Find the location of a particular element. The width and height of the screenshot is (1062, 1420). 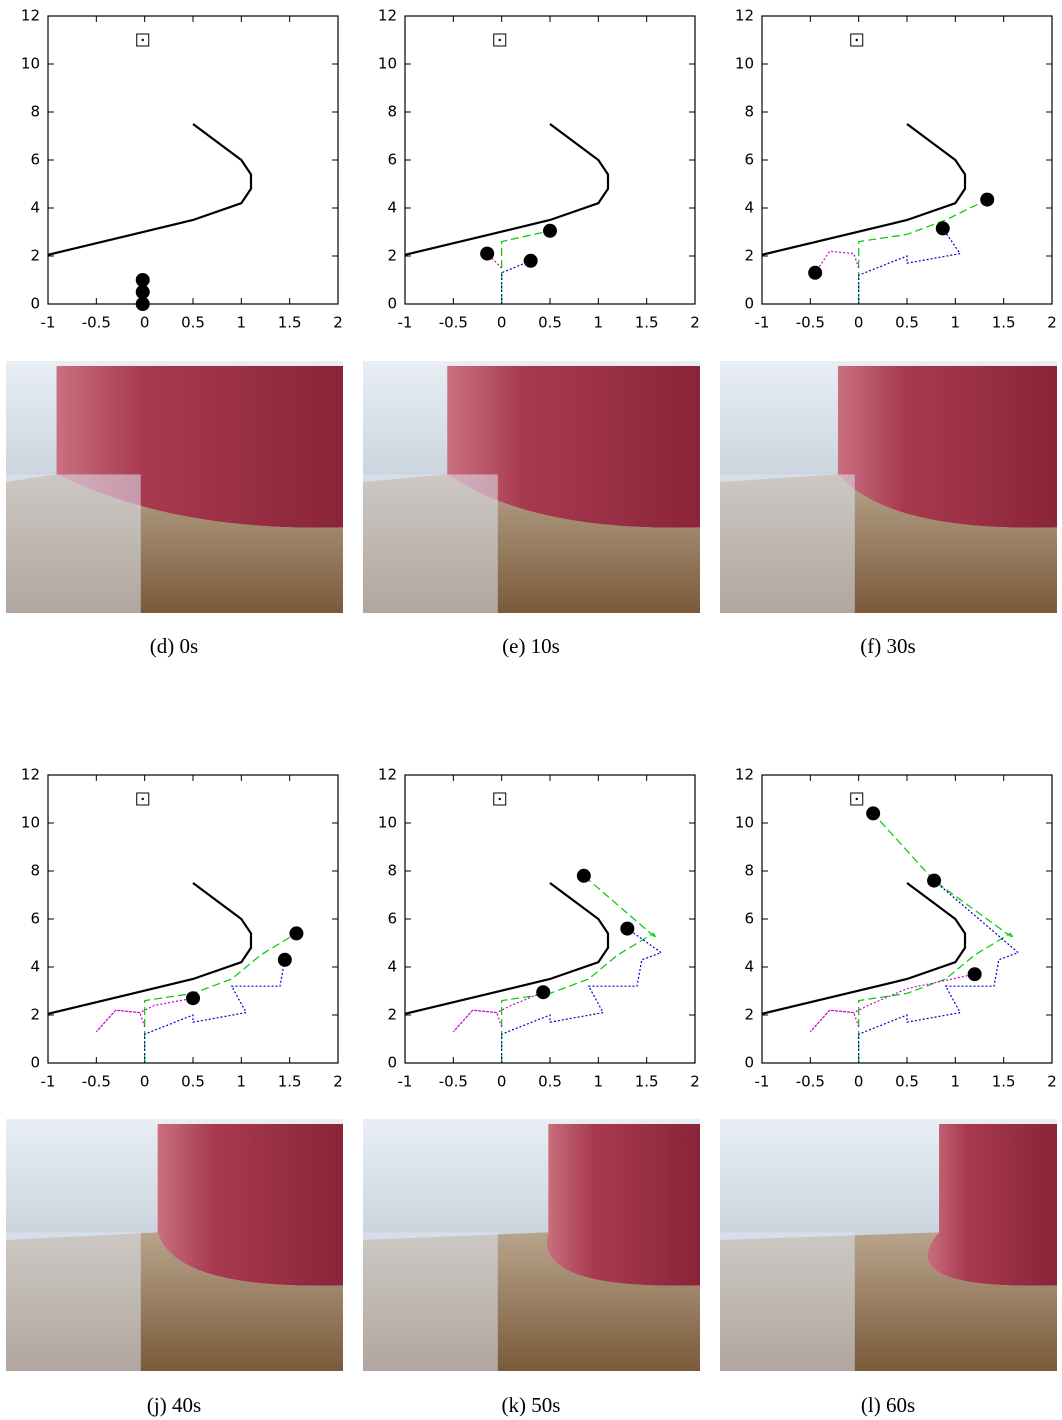

caption: (k) 50s is located at coordinates (531, 1405).